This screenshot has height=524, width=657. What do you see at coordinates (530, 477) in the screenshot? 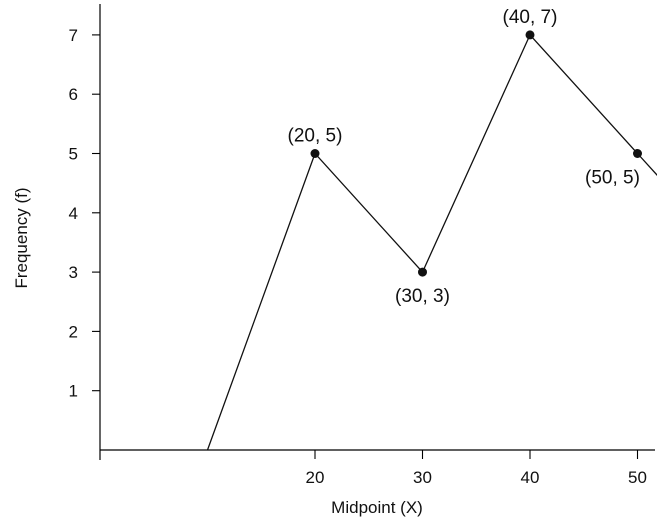
I see `x-tick-label: 40` at bounding box center [530, 477].